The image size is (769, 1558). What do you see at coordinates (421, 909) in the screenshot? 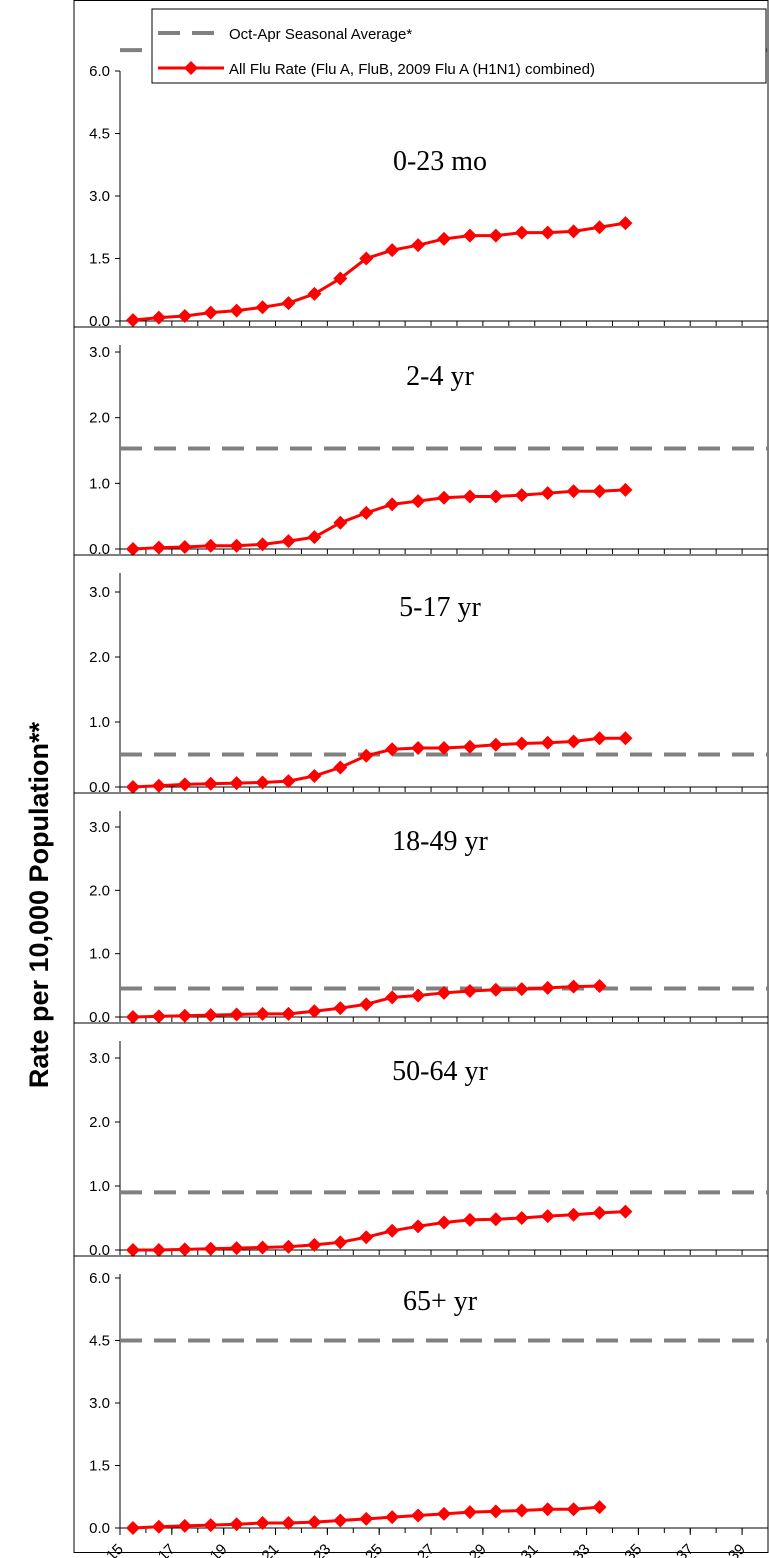
I see `panel-18-49 yr: 0.0 1.0 2.0 3.0 18-49 yr` at bounding box center [421, 909].